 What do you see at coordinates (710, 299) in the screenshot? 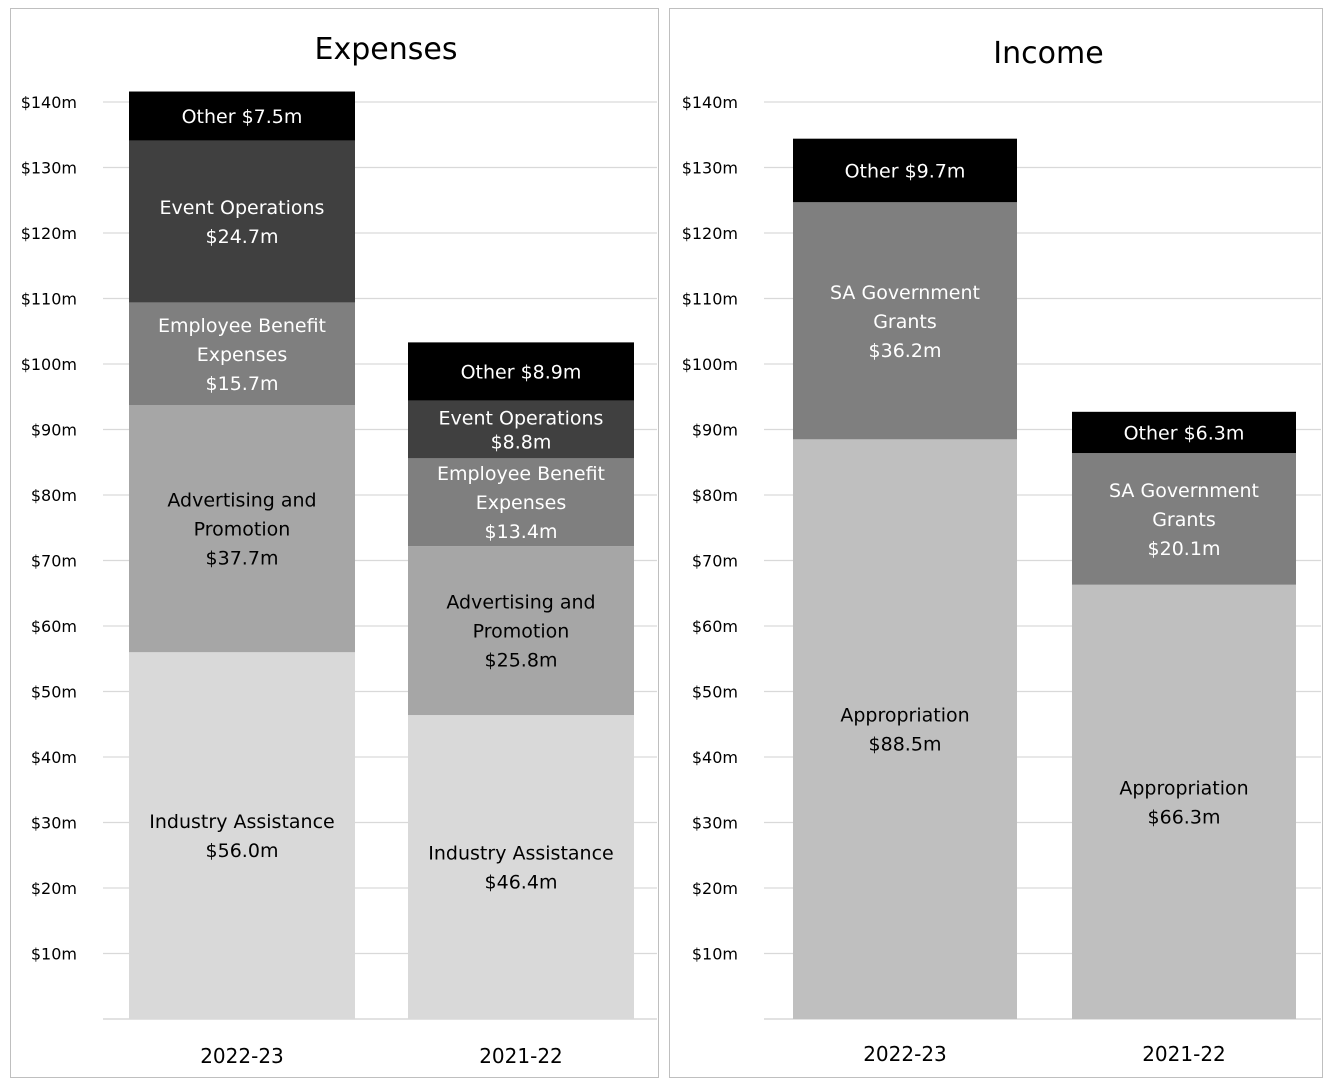
I see `income-y-tick-label: $110m` at bounding box center [710, 299].